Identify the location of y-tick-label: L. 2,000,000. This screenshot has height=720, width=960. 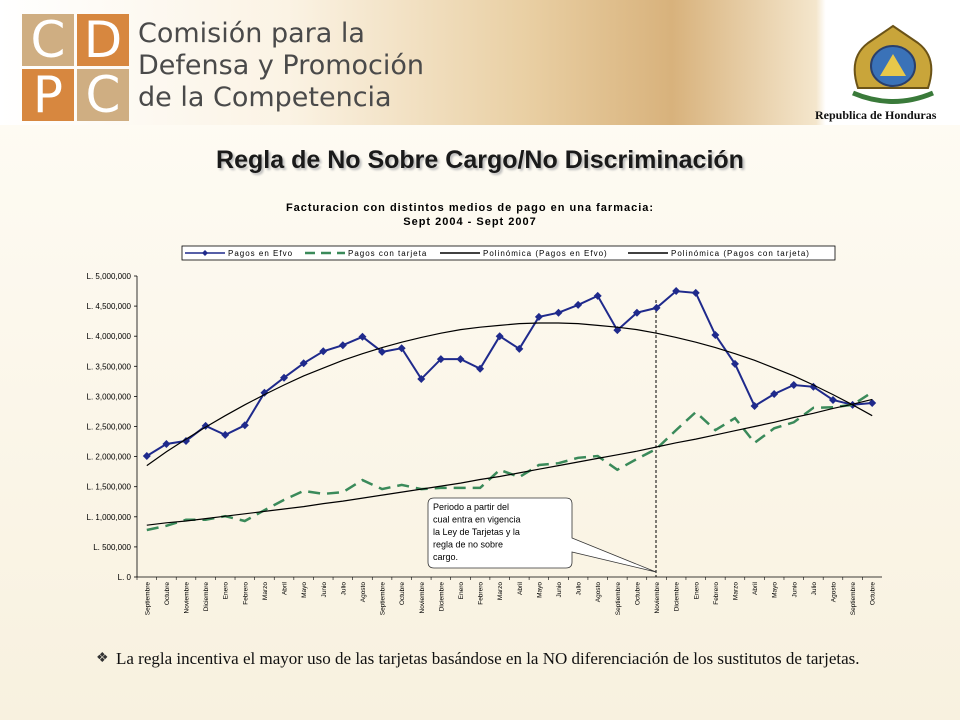
(109, 457).